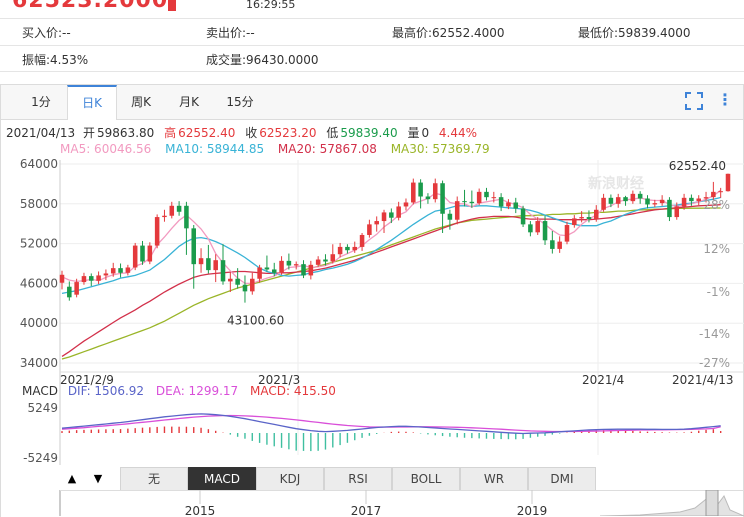 This screenshot has height=517, width=744. What do you see at coordinates (332, 133) in the screenshot?
I see `low-label: 低` at bounding box center [332, 133].